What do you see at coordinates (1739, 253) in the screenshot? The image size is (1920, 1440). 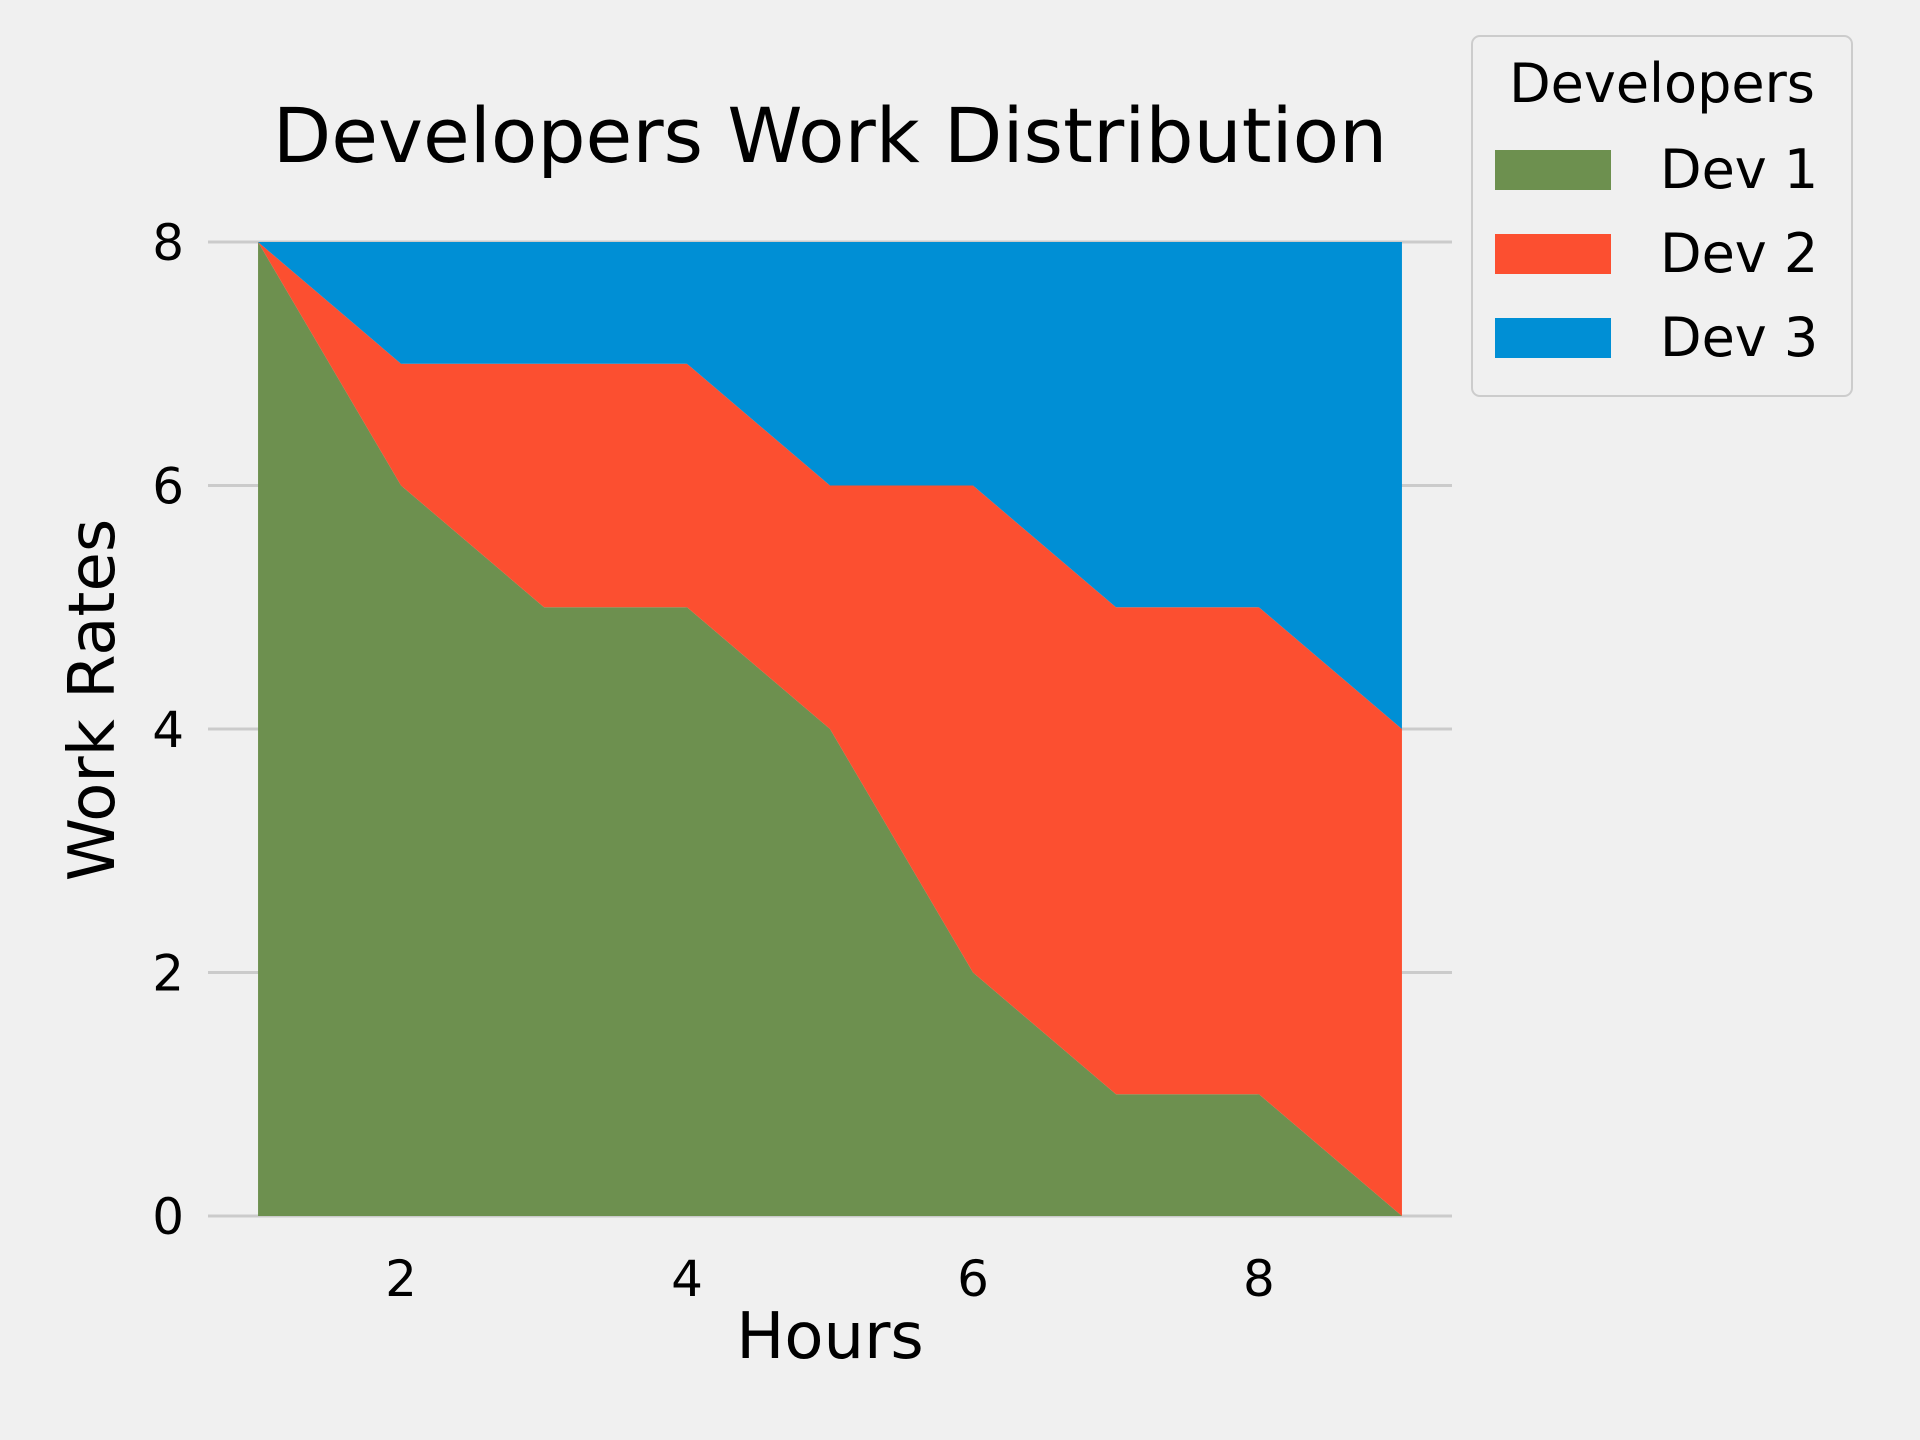 I see `legend-label-dev-2: Dev 2` at bounding box center [1739, 253].